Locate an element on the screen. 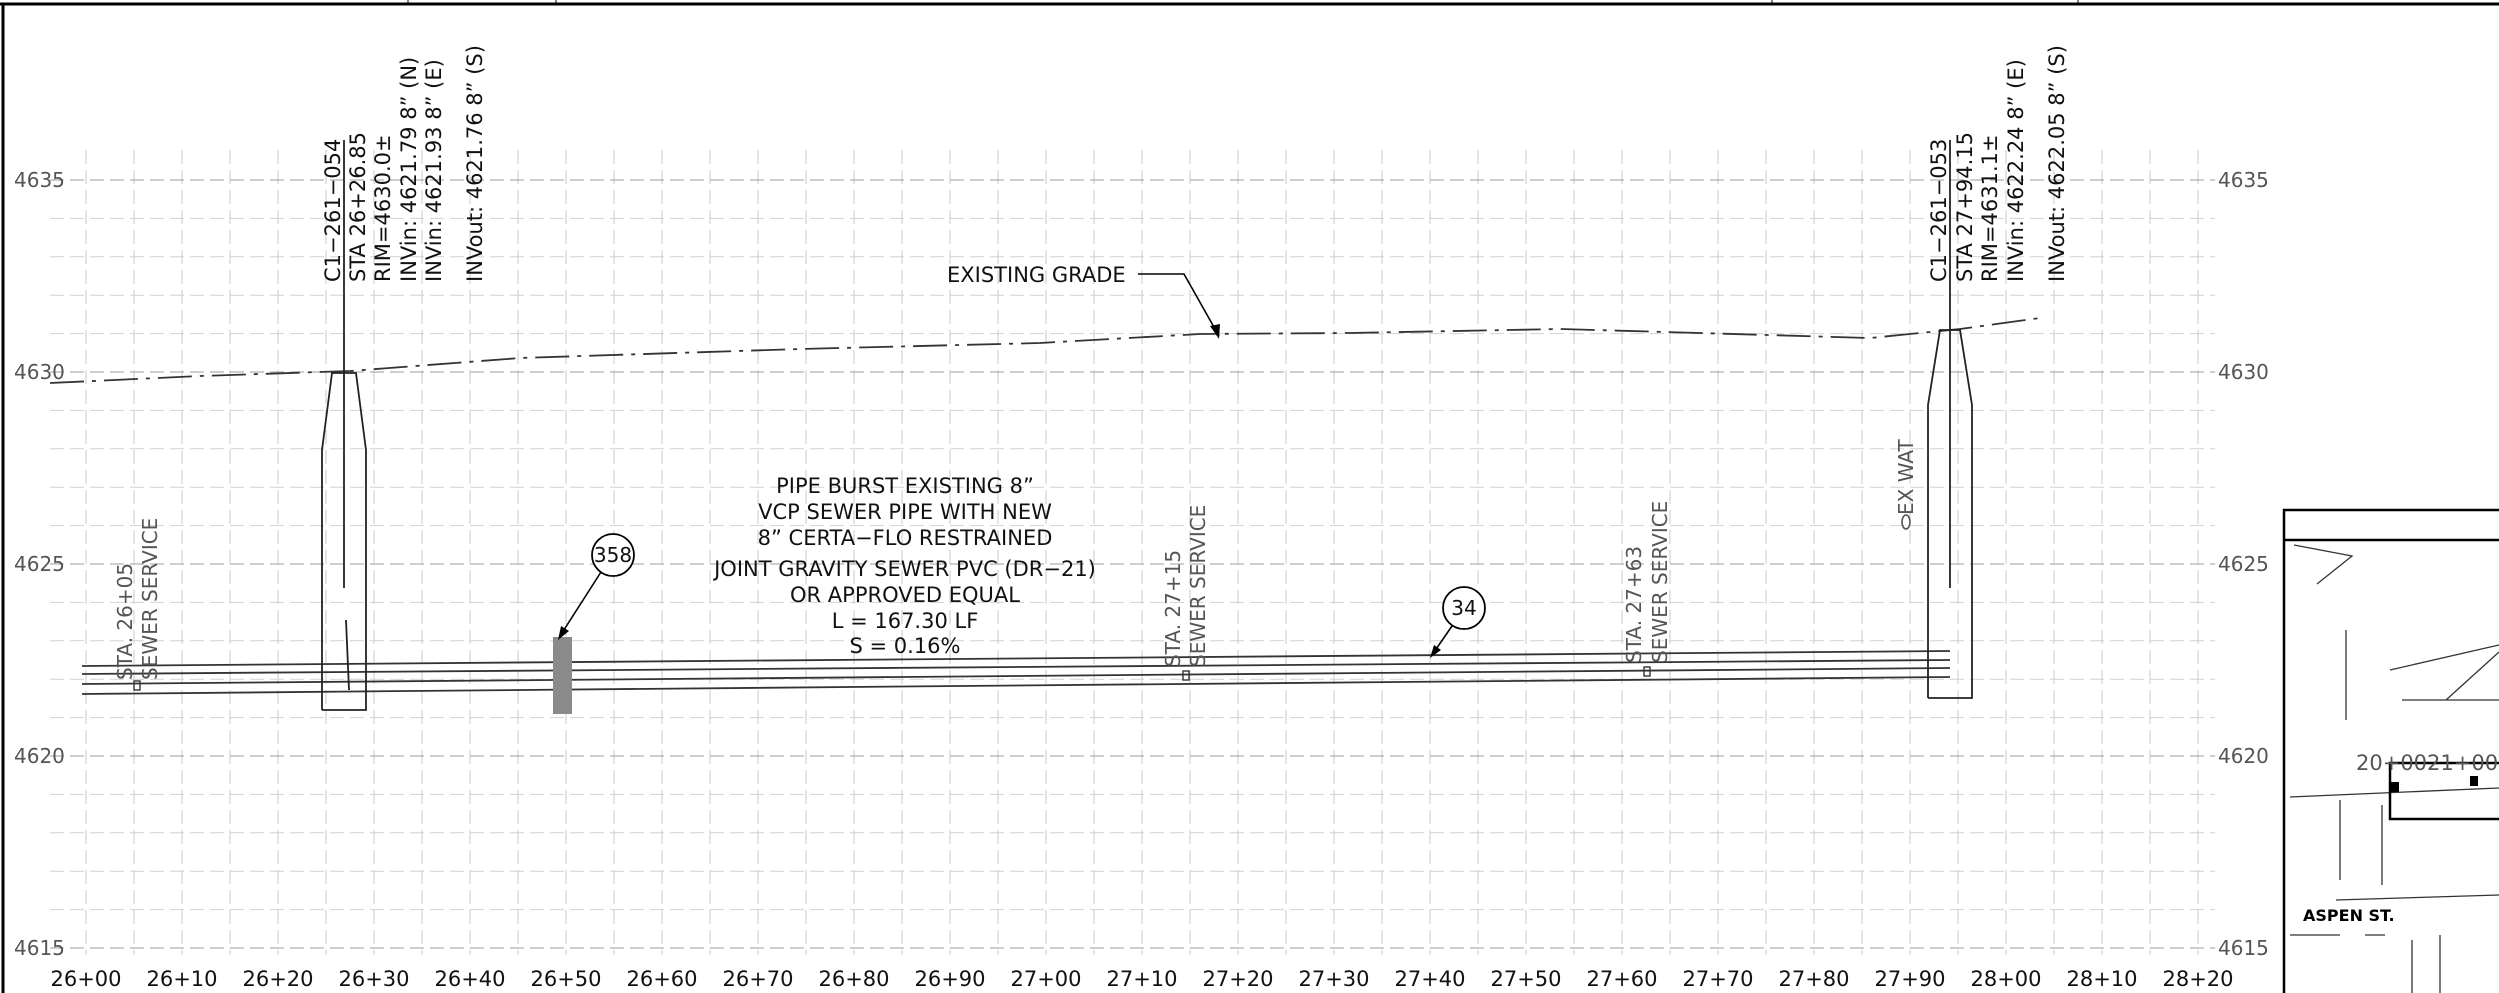  manhole-left-invert-3: INVout: 4621.76 8” (S) is located at coordinates (475, 163).